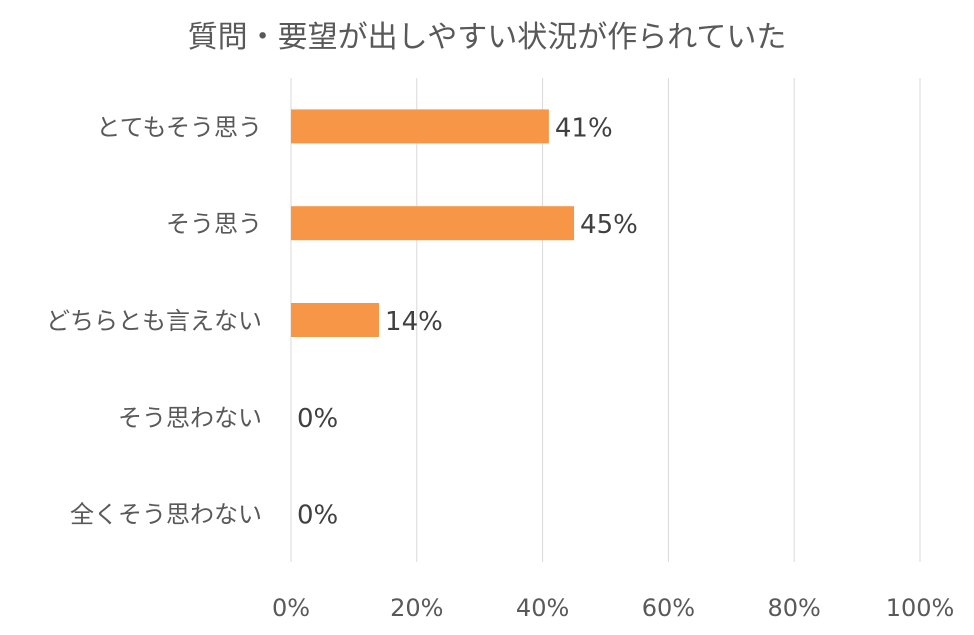  What do you see at coordinates (154, 321) in the screenshot?
I see `category-label: どちらとも言えない` at bounding box center [154, 321].